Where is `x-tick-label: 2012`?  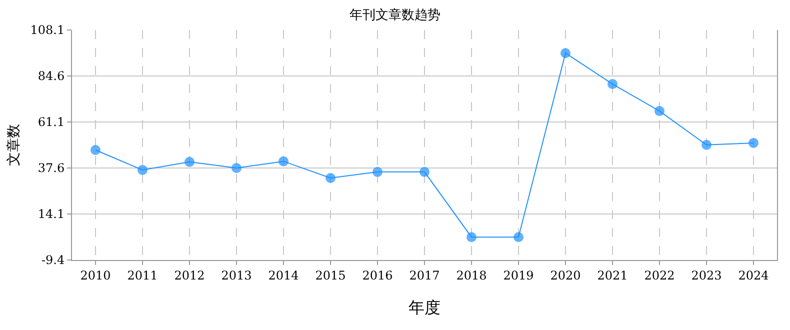
x-tick-label: 2012 is located at coordinates (189, 275).